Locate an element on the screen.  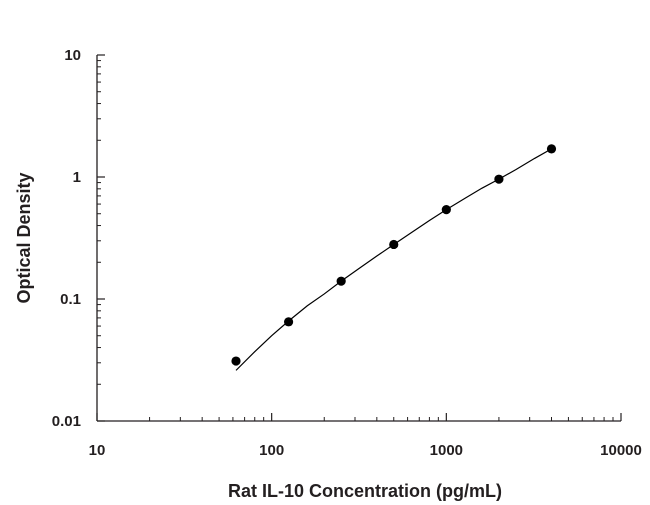
x-axis-title: Rat IL-10 Concentration (pg/mL) is located at coordinates (365, 491).